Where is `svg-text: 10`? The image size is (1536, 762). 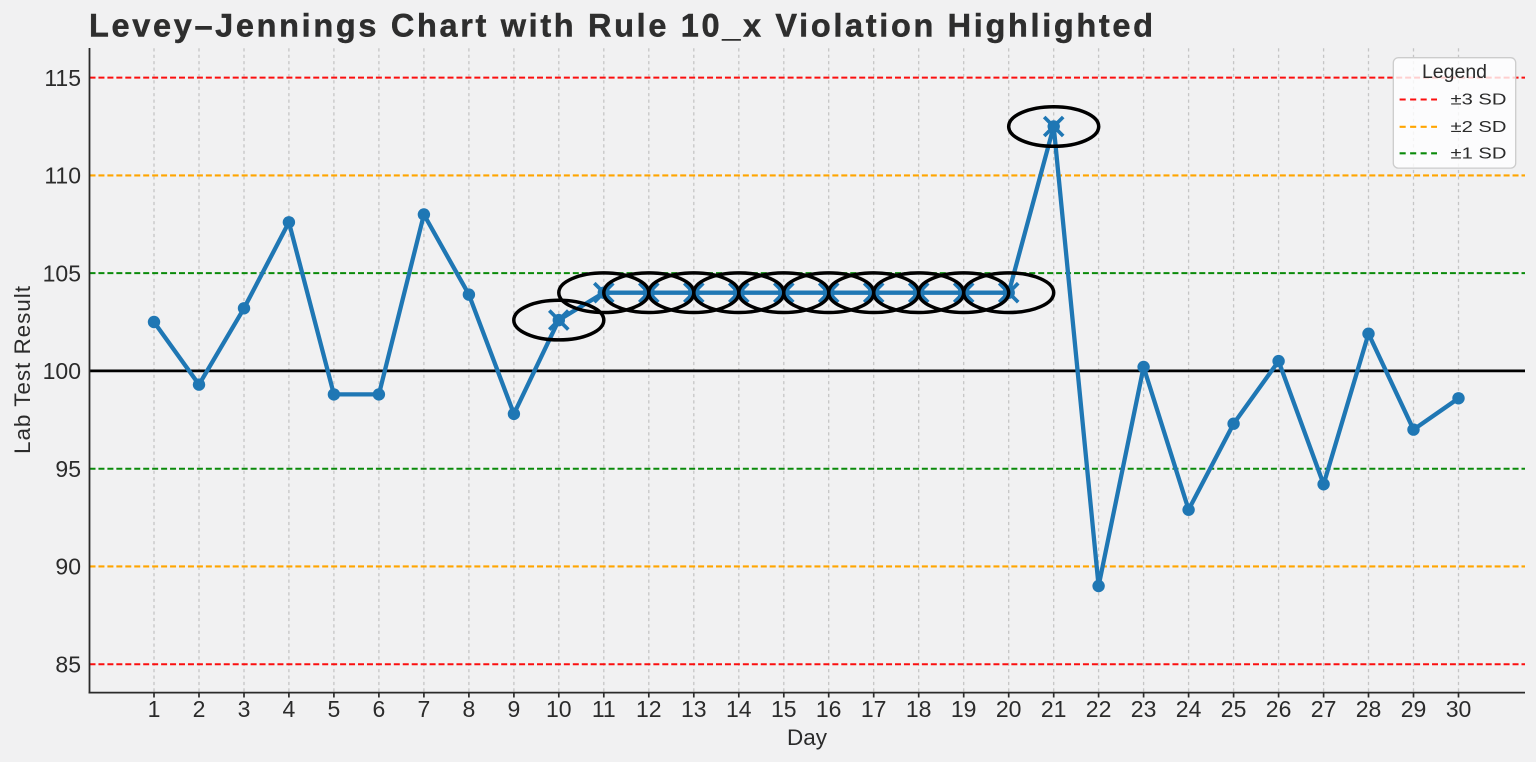
svg-text: 10 is located at coordinates (559, 709).